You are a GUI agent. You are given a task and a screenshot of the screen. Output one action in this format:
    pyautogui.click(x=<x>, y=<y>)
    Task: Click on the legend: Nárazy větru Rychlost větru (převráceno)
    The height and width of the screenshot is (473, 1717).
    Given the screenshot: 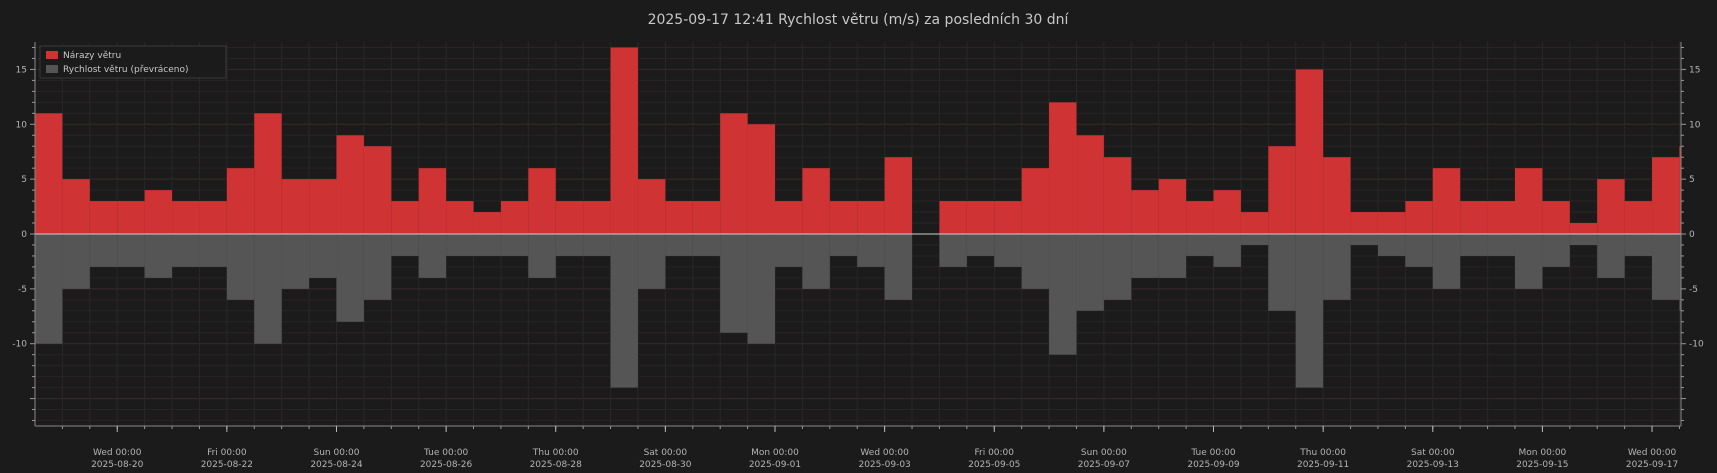 What is the action you would take?
    pyautogui.click(x=133, y=62)
    